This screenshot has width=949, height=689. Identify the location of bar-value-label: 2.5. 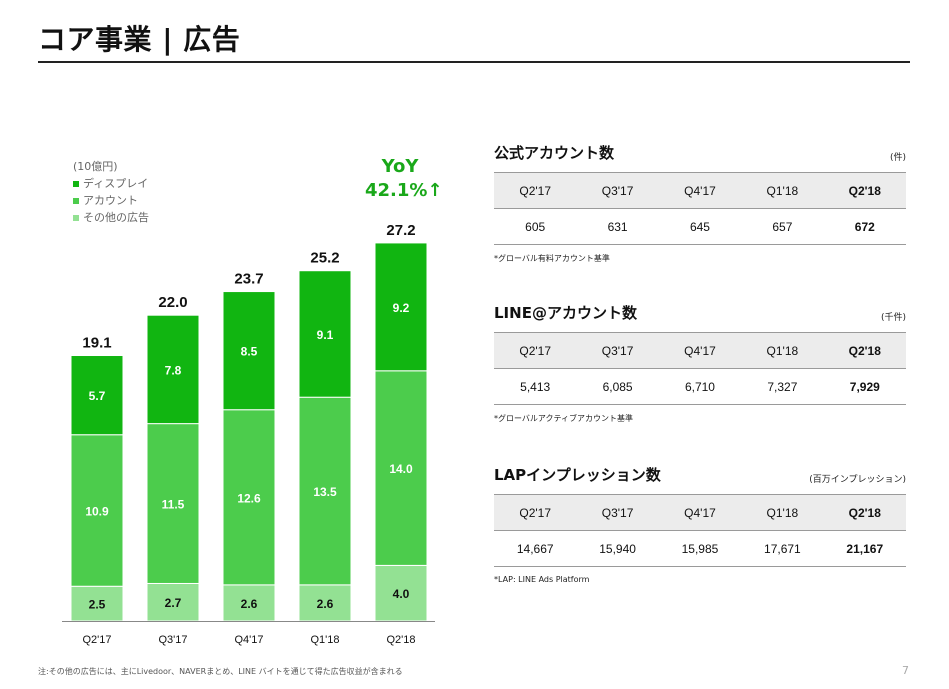
(97, 605).